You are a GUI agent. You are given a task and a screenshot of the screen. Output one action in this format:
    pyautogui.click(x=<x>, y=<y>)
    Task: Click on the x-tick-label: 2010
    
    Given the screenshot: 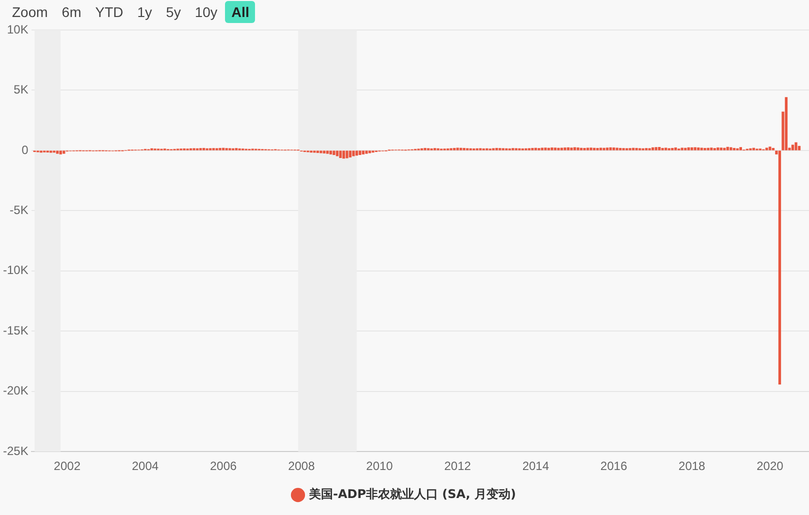 What is the action you would take?
    pyautogui.click(x=380, y=466)
    